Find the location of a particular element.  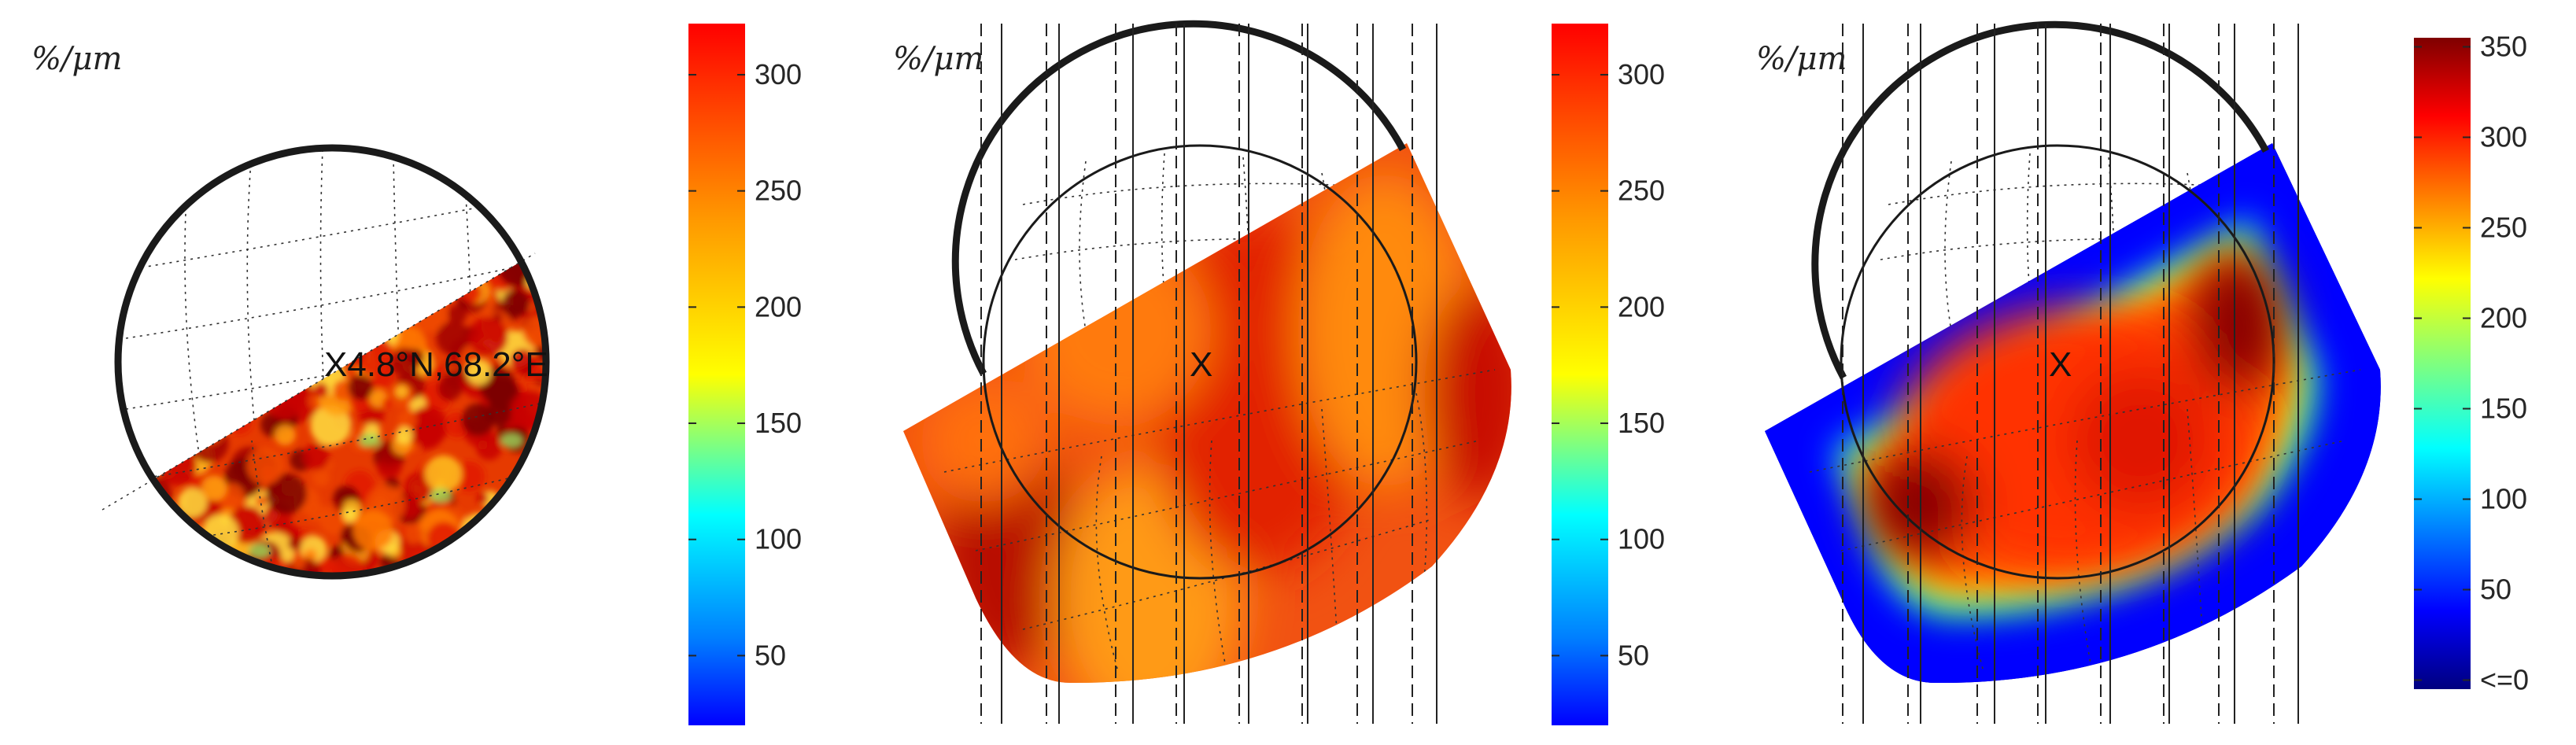

colorbar-middle: 50 100 150 200 250 300 is located at coordinates (1609, 374).